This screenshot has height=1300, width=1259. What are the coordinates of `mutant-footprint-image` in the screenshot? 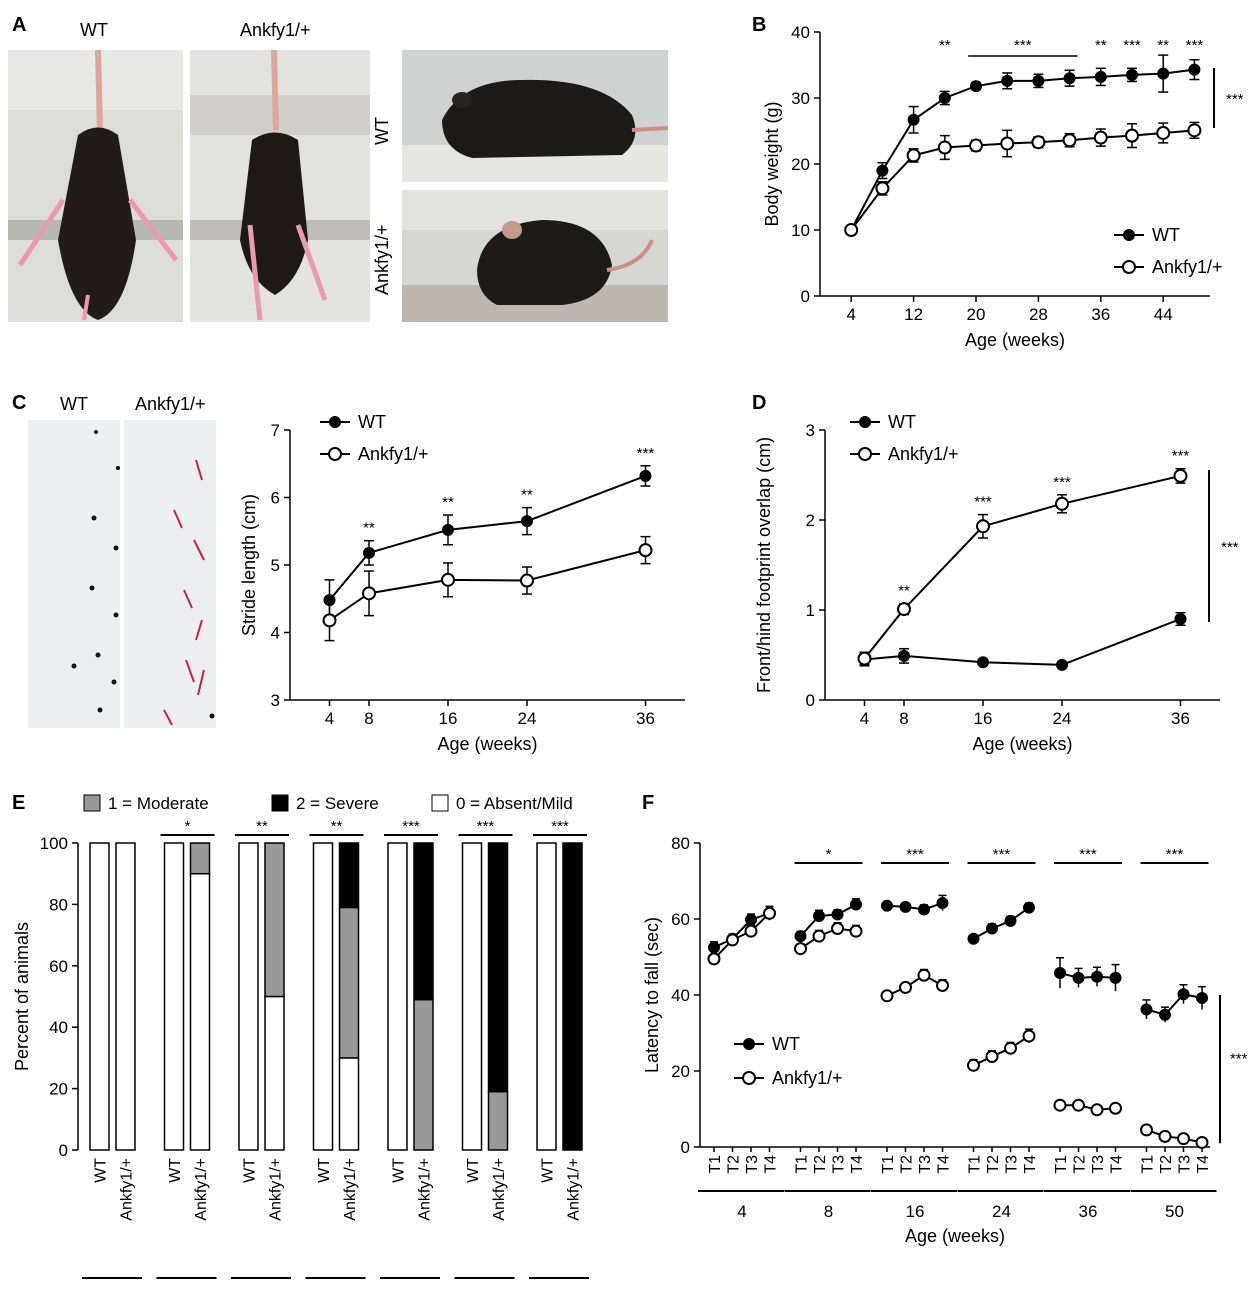 It's located at (170, 574).